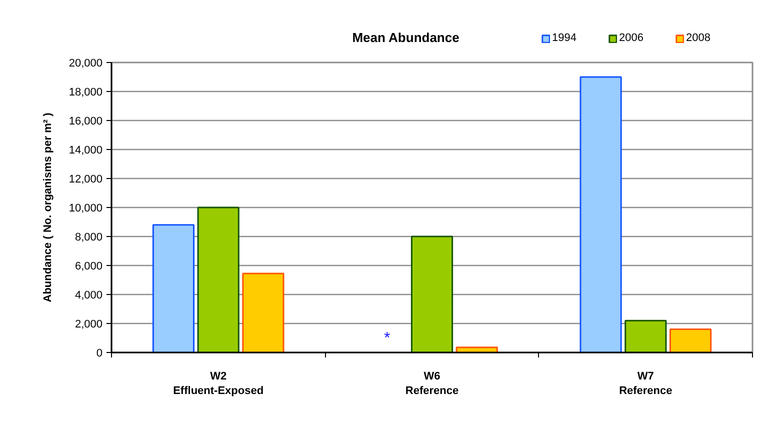 This screenshot has width=779, height=425. Describe the element at coordinates (85, 180) in the screenshot. I see `y-tick-label: 12,000` at that location.